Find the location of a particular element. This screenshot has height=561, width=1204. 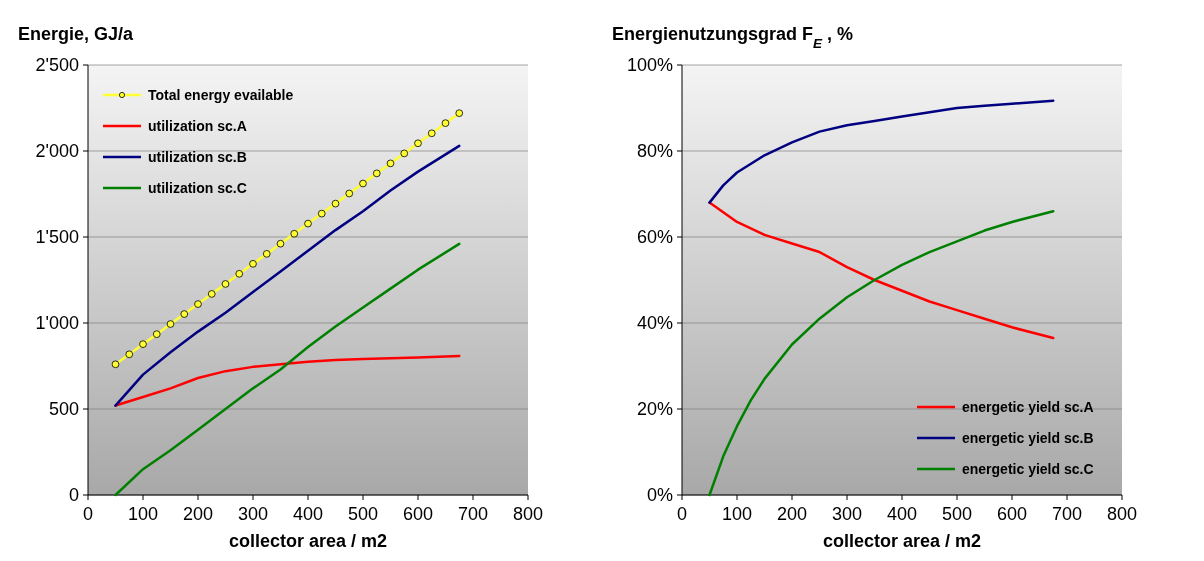

legend-label: energetic yield sc.A is located at coordinates (1028, 406).